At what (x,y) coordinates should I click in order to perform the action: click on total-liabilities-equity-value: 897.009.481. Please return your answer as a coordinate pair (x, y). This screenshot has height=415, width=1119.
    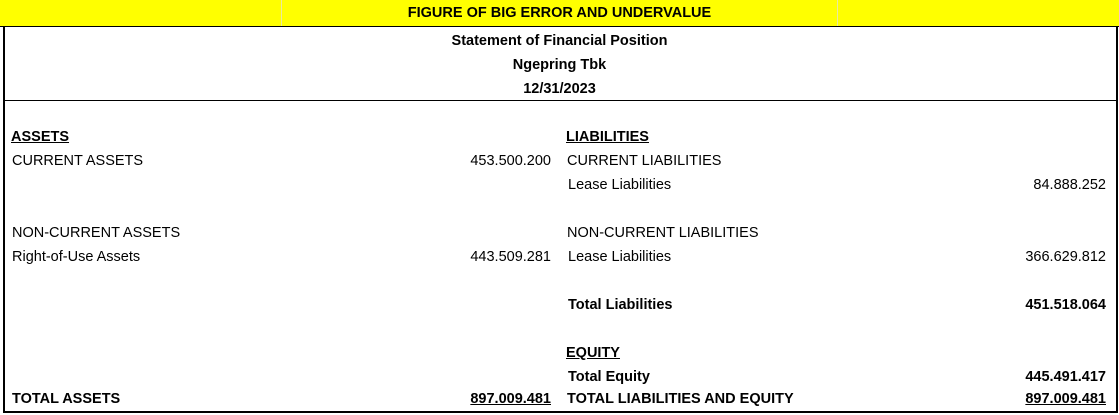
    Looking at the image, I should click on (1065, 399).